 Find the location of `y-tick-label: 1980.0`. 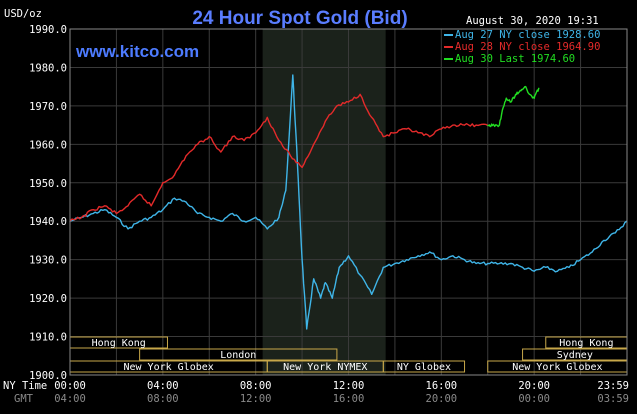

y-tick-label: 1980.0 is located at coordinates (48, 68).